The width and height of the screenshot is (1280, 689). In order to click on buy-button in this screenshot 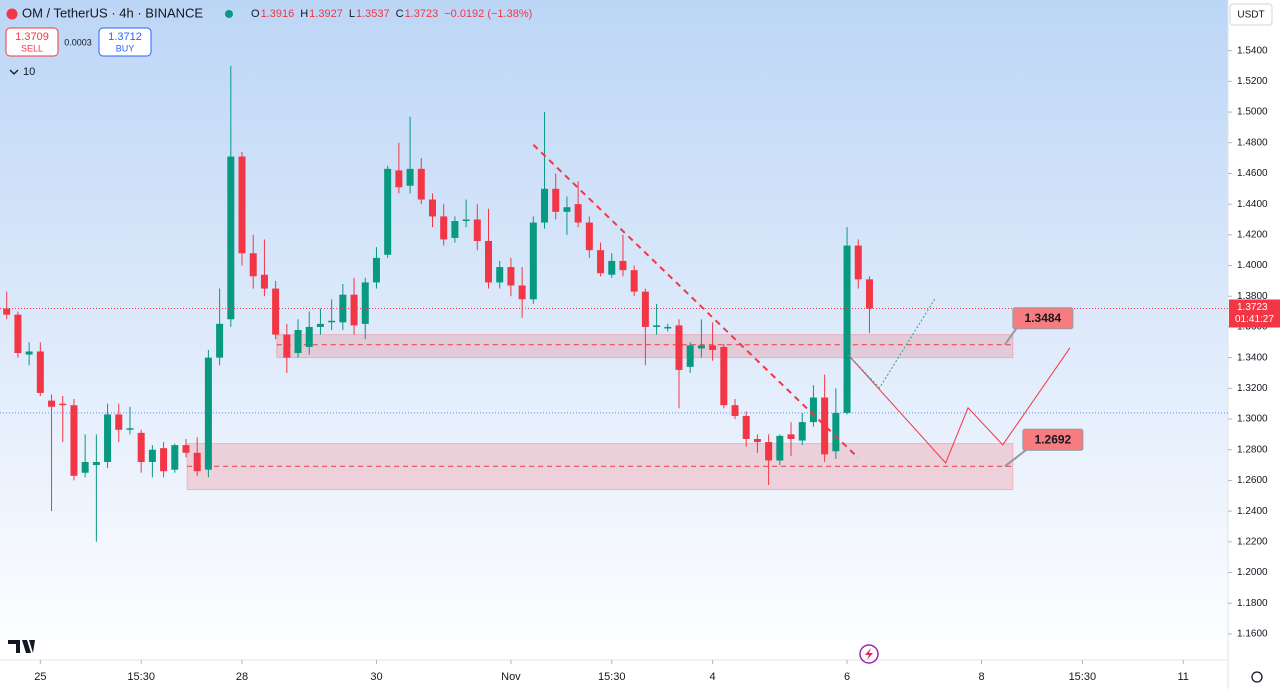, I will do `click(125, 42)`.